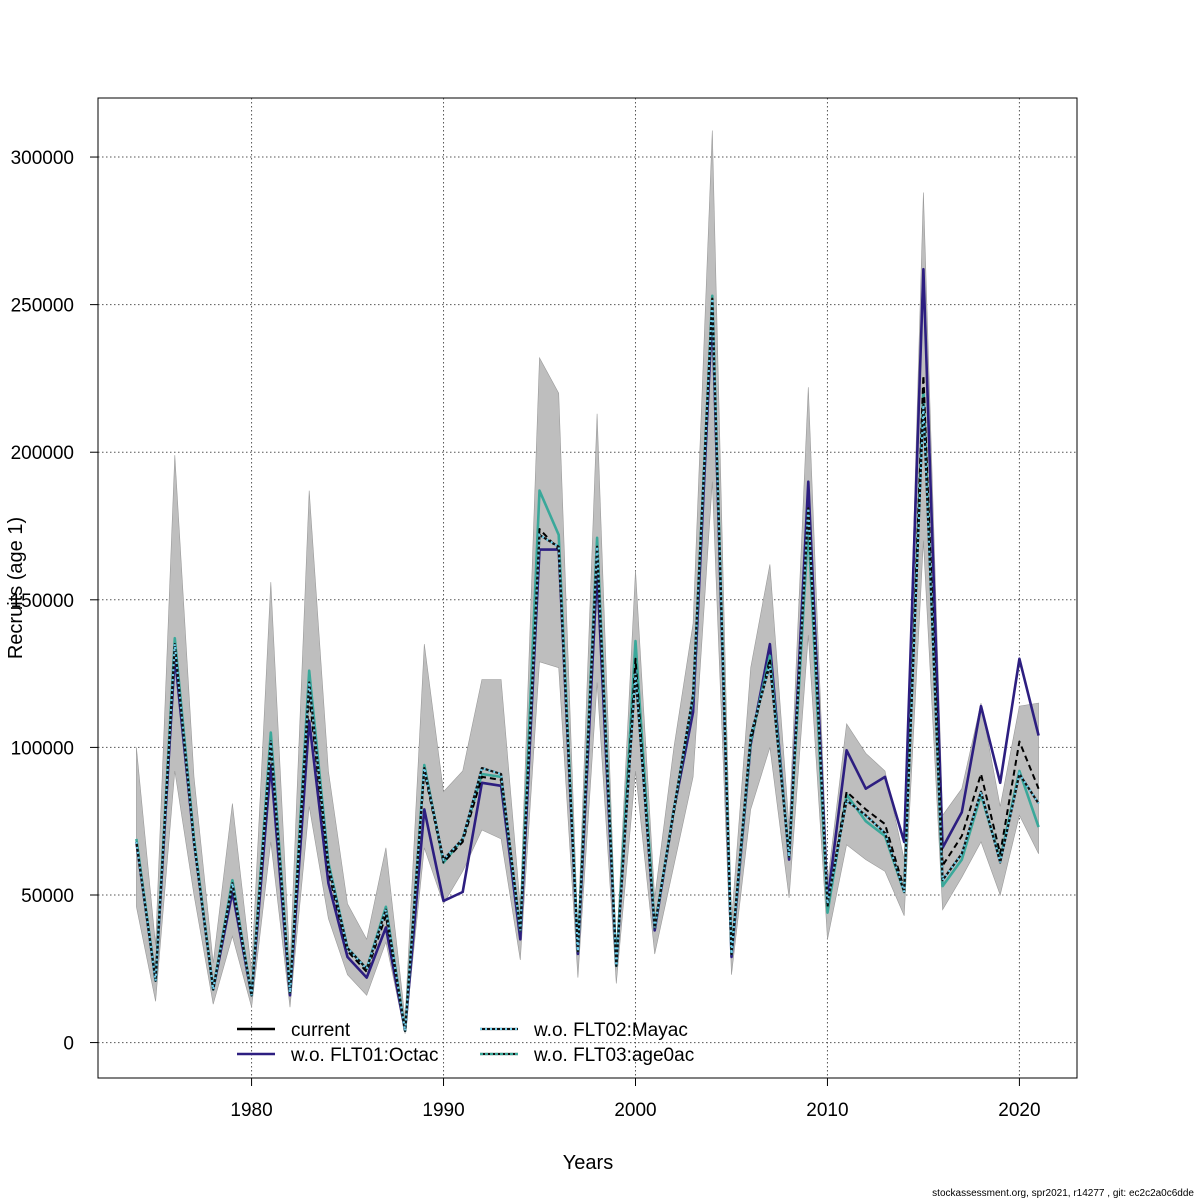 This screenshot has width=1200, height=1200. I want to click on y-tick-label: 50000, so click(47, 896).